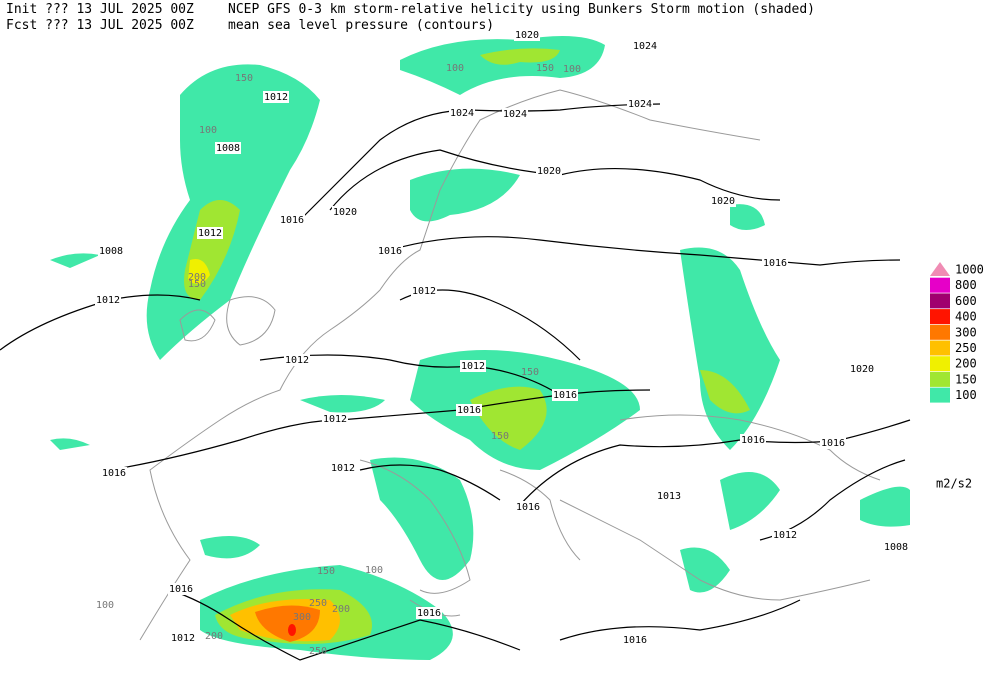  Describe the element at coordinates (966, 395) in the screenshot. I see `legend-label: 100` at that location.